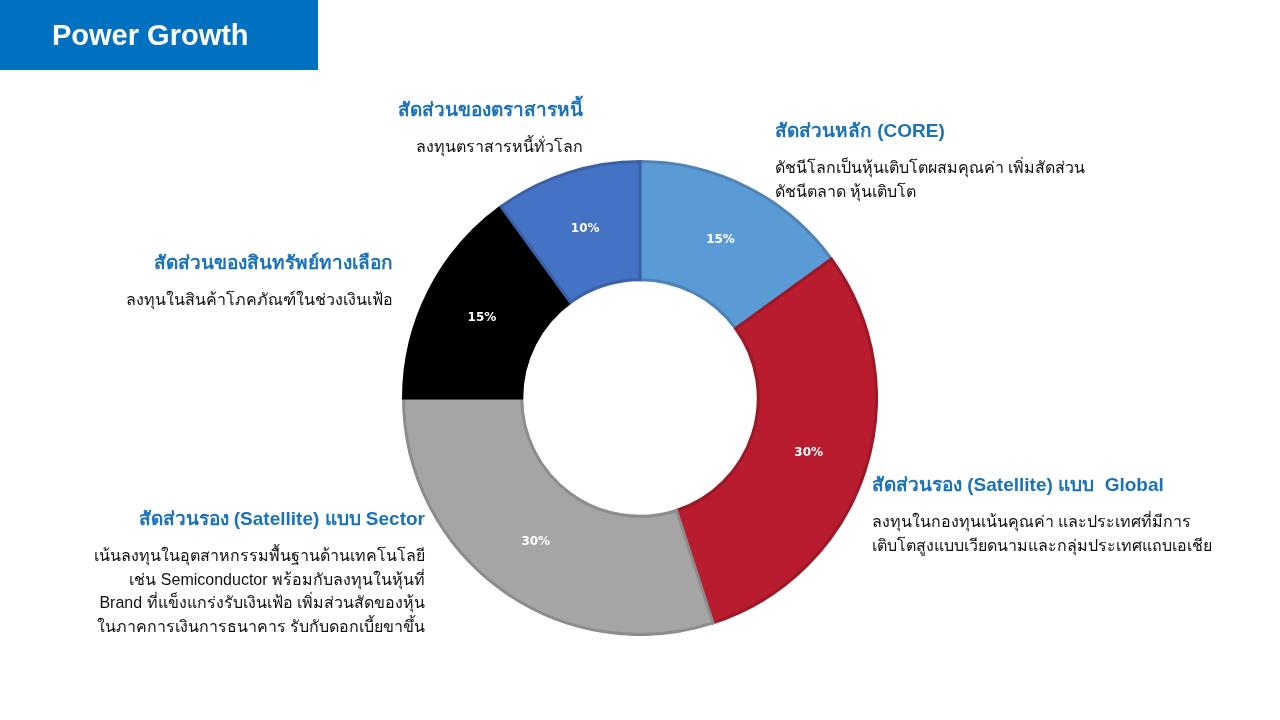  Describe the element at coordinates (499, 147) in the screenshot. I see `text: ลงทุนตราสารหนี้ทั่วโลก` at that location.